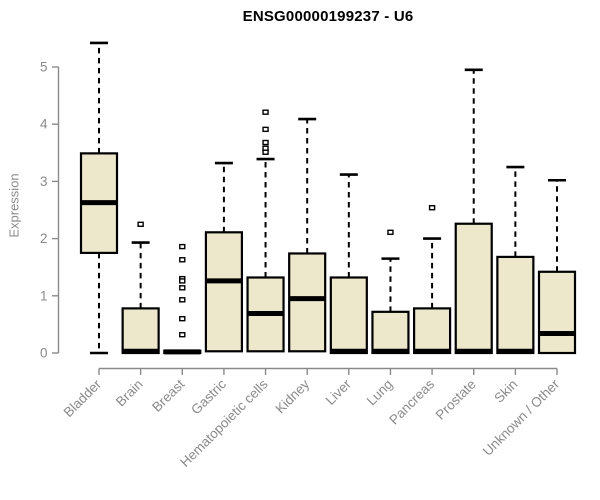 The width and height of the screenshot is (600, 500). I want to click on x-tick-label: Kidney, so click(293, 396).